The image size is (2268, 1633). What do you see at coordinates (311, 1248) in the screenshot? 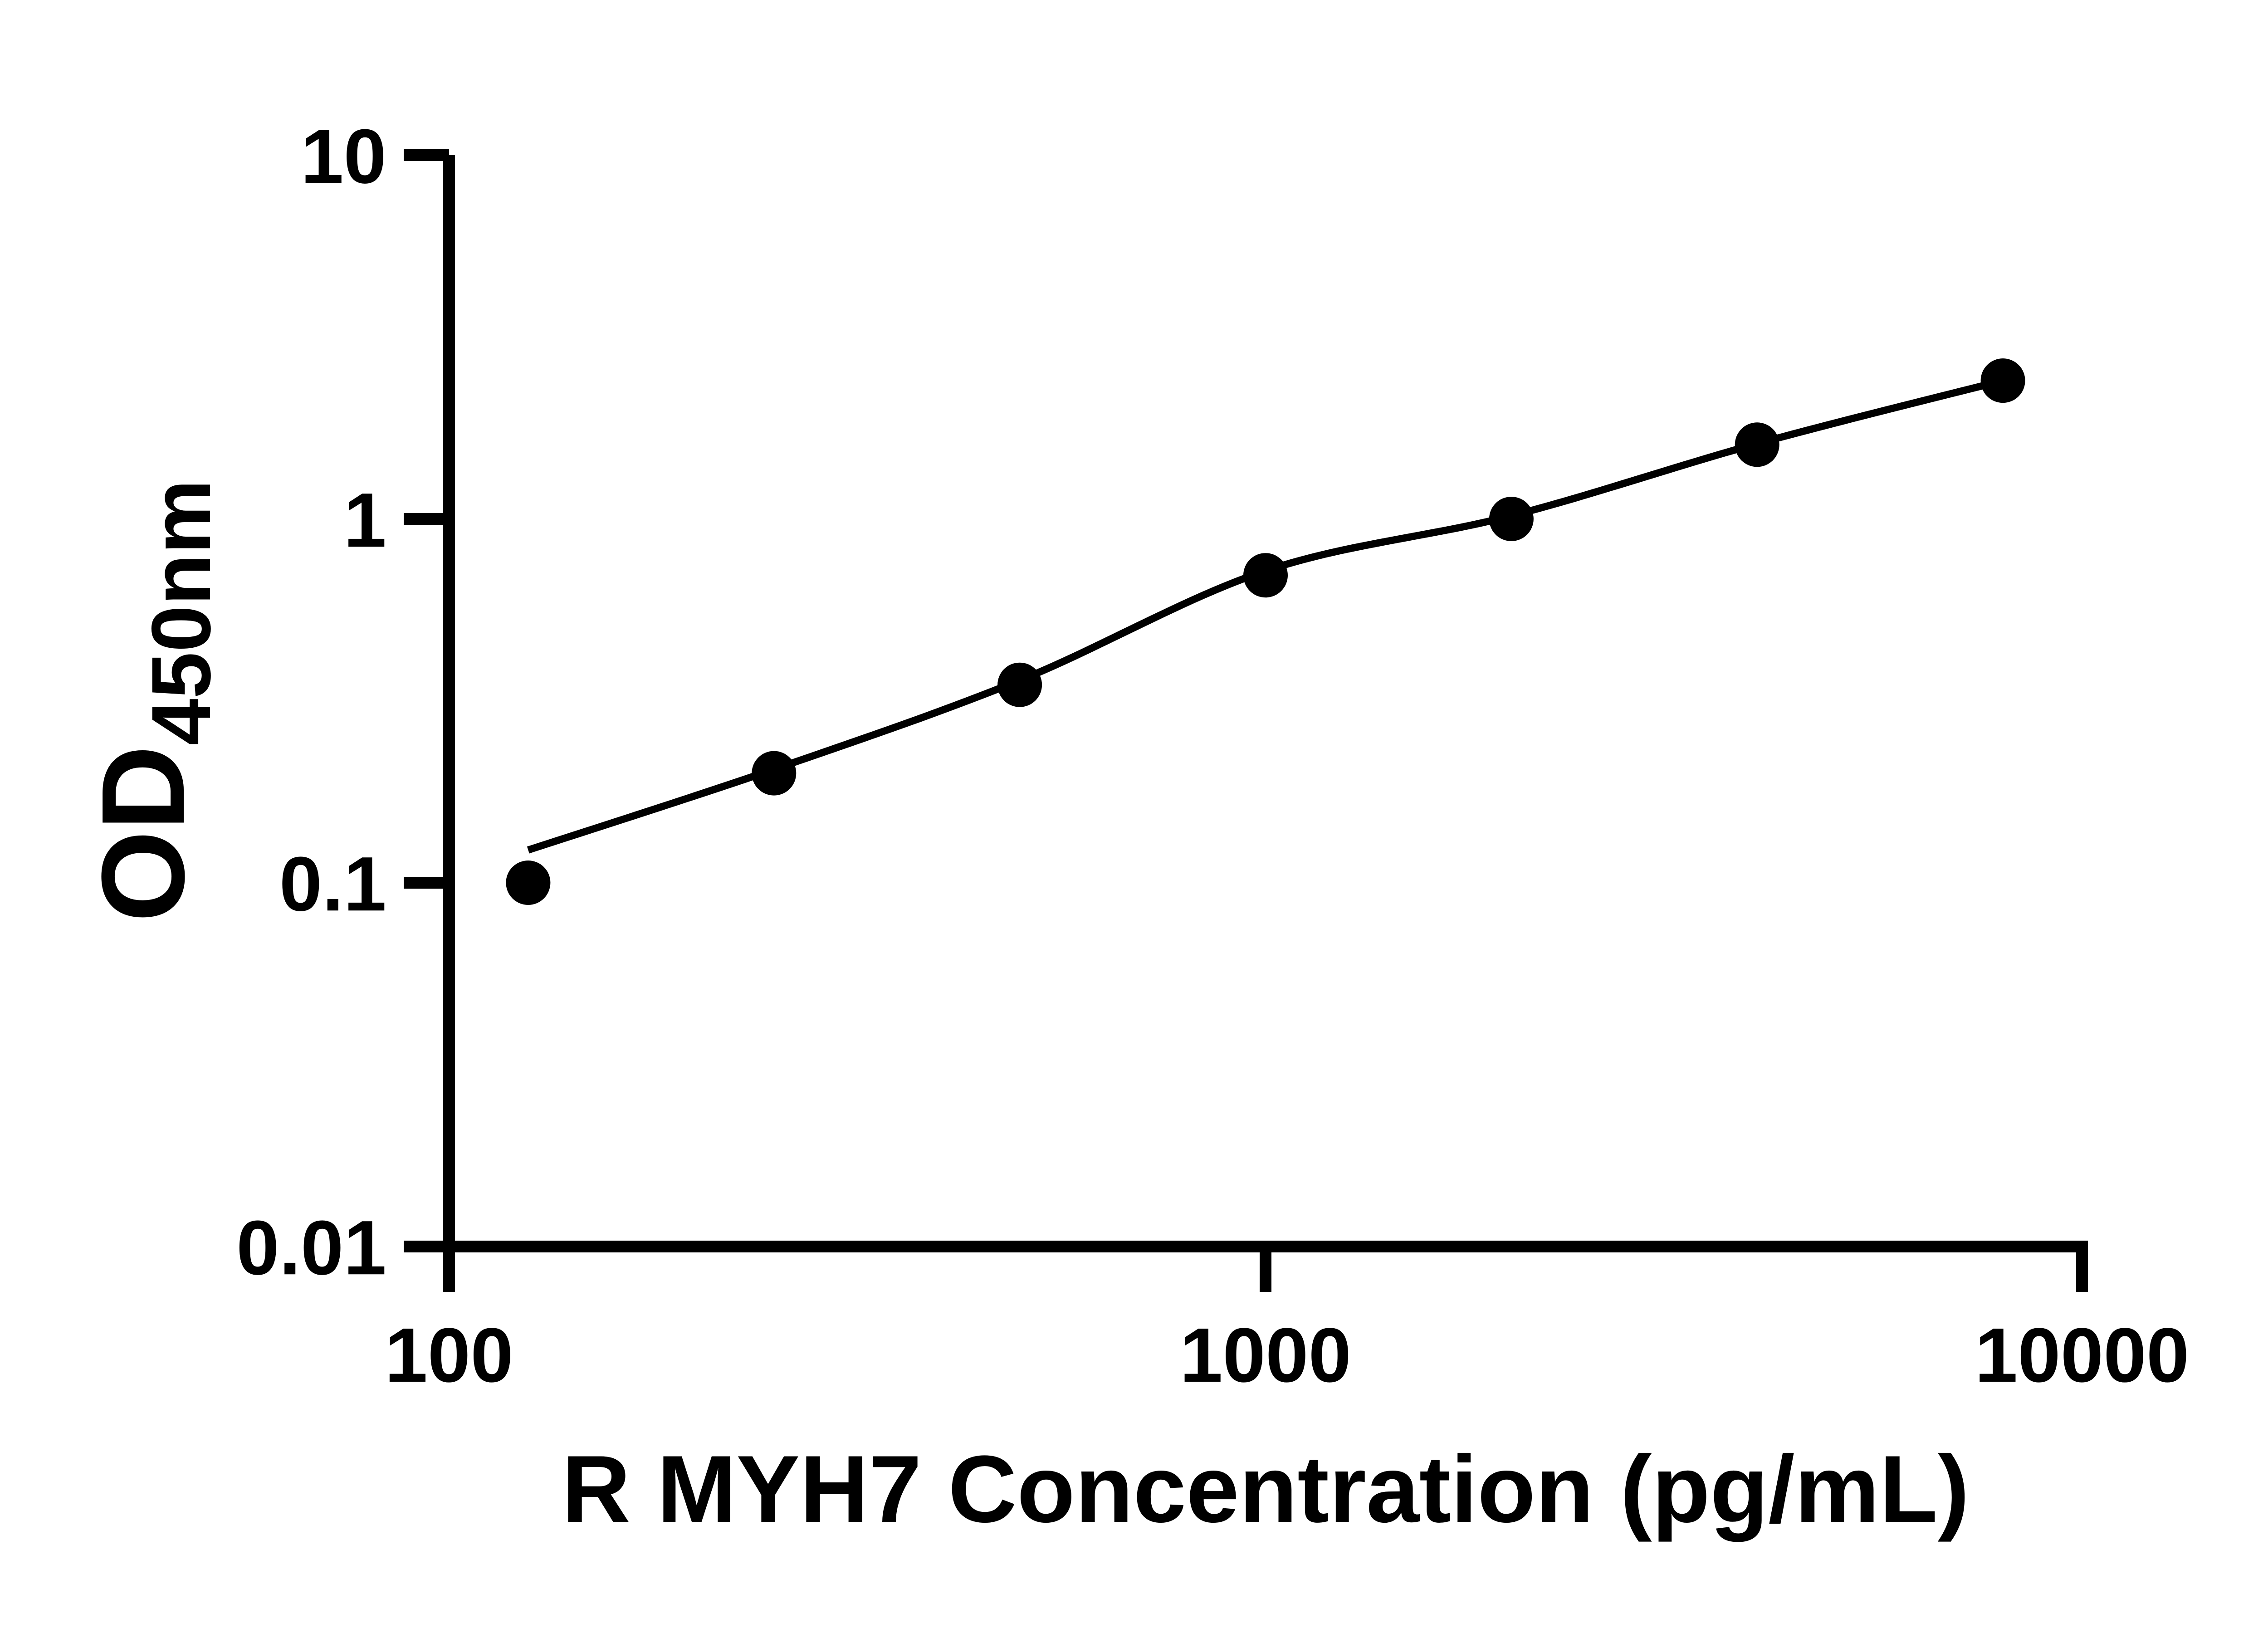
I see `y-tick-label-0.01: 0.01` at bounding box center [311, 1248].